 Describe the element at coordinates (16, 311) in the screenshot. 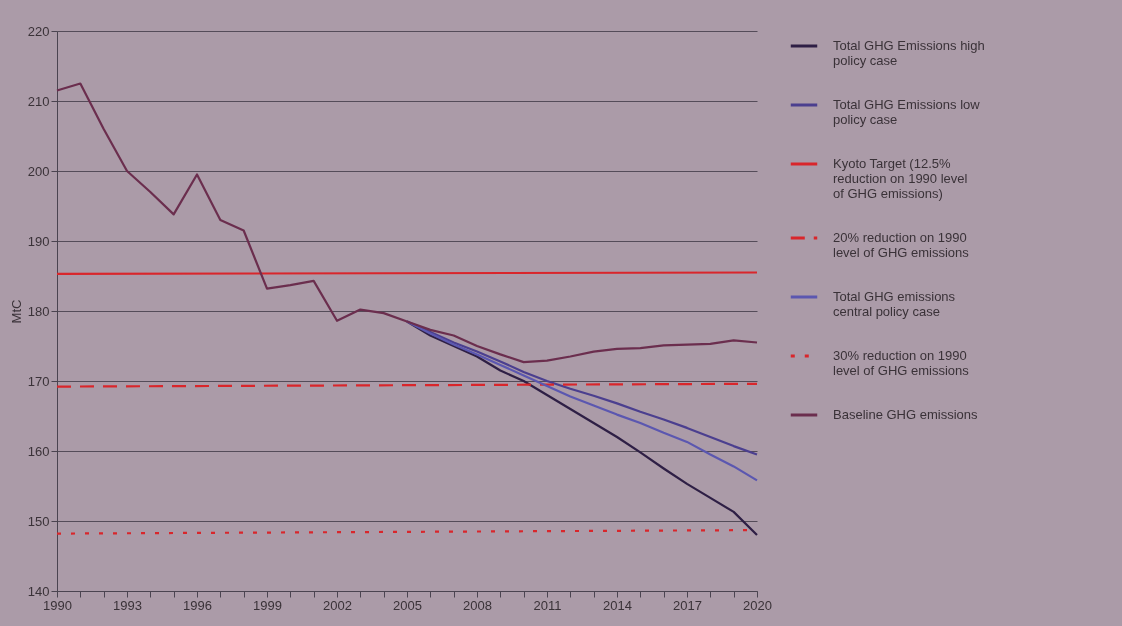

I see `y-axis-title: MtC` at that location.